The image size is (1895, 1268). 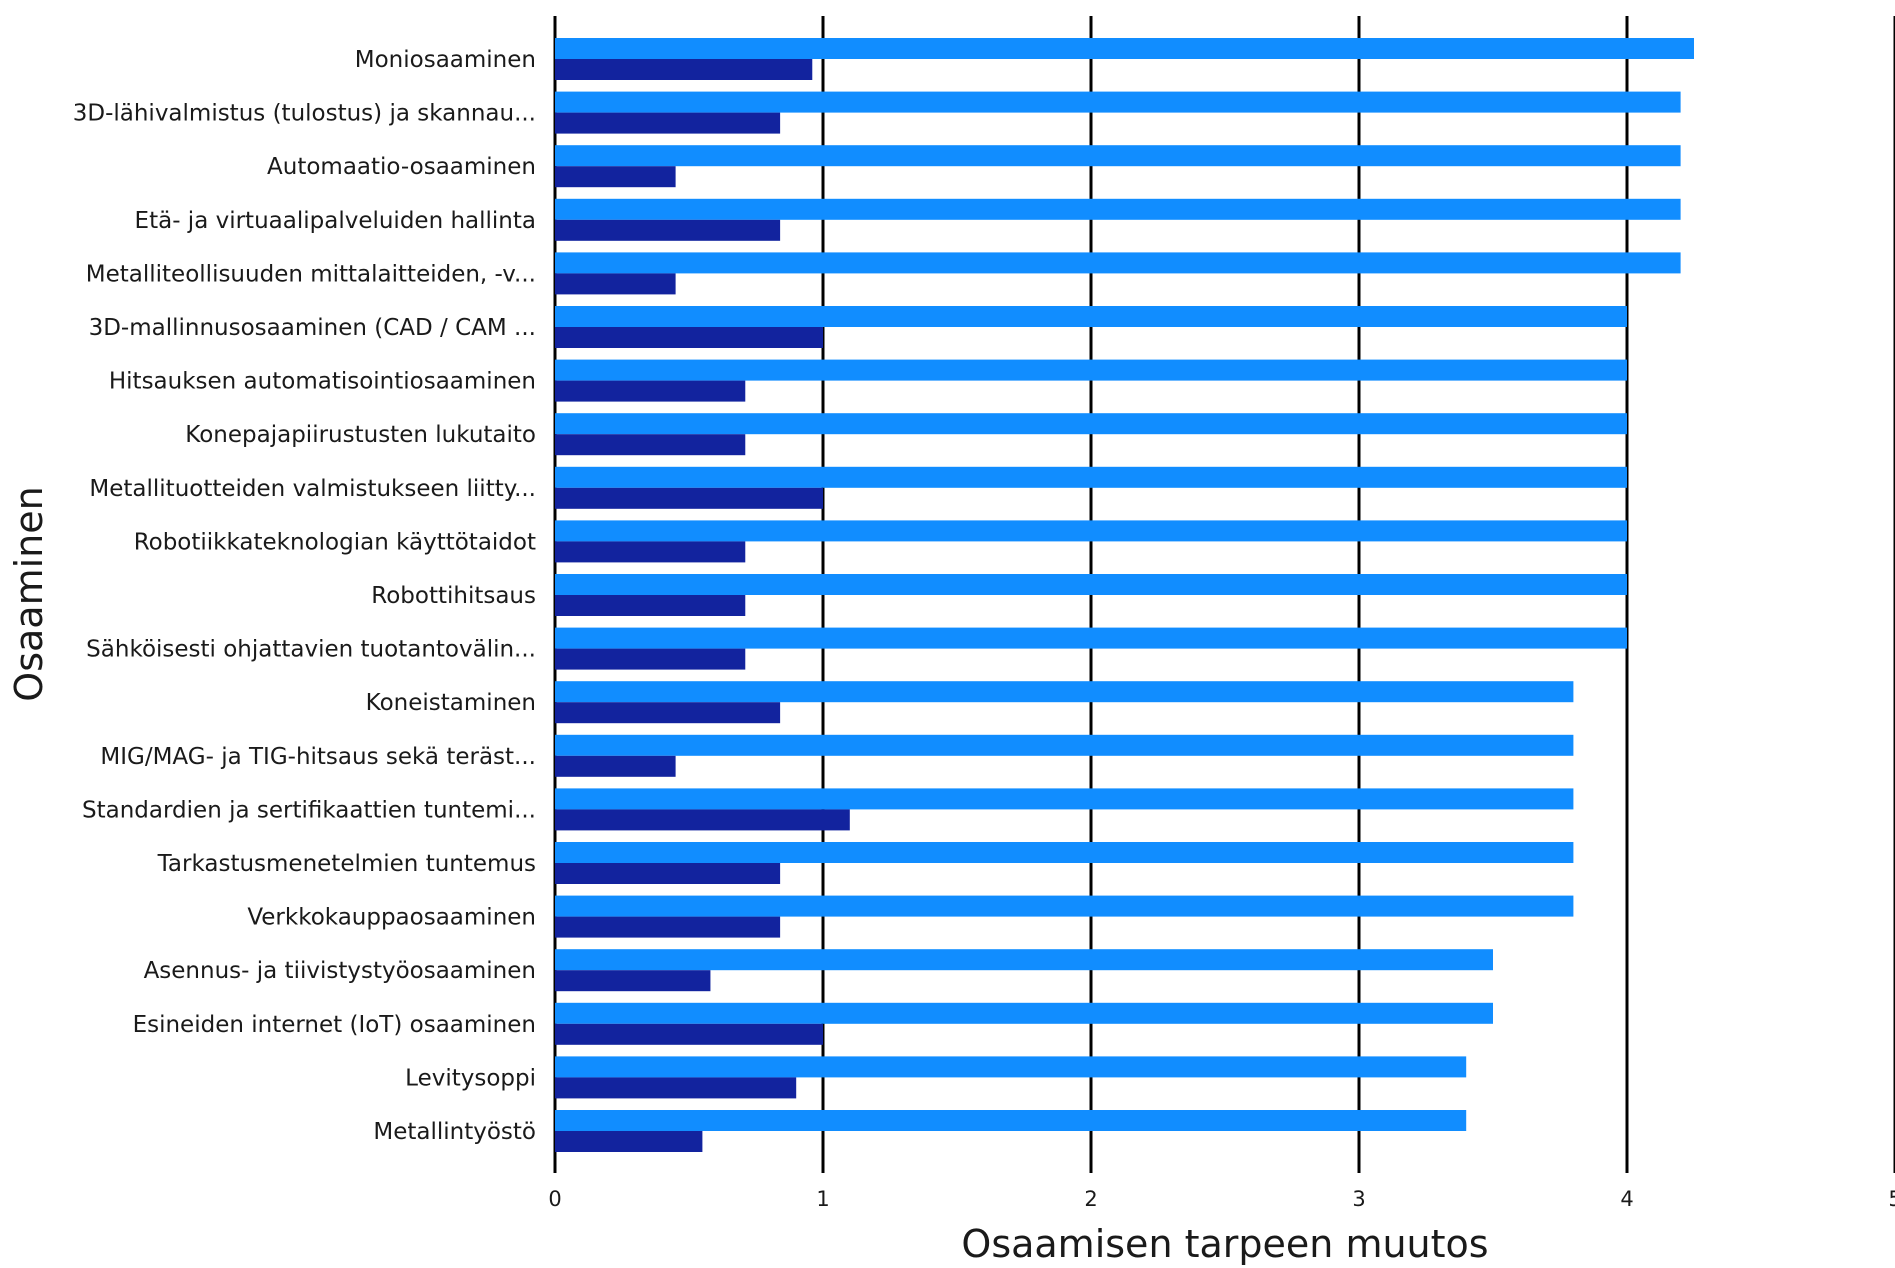 I want to click on category-label: Asennus- ja tiivistystyöosaaminen, so click(x=340, y=971).